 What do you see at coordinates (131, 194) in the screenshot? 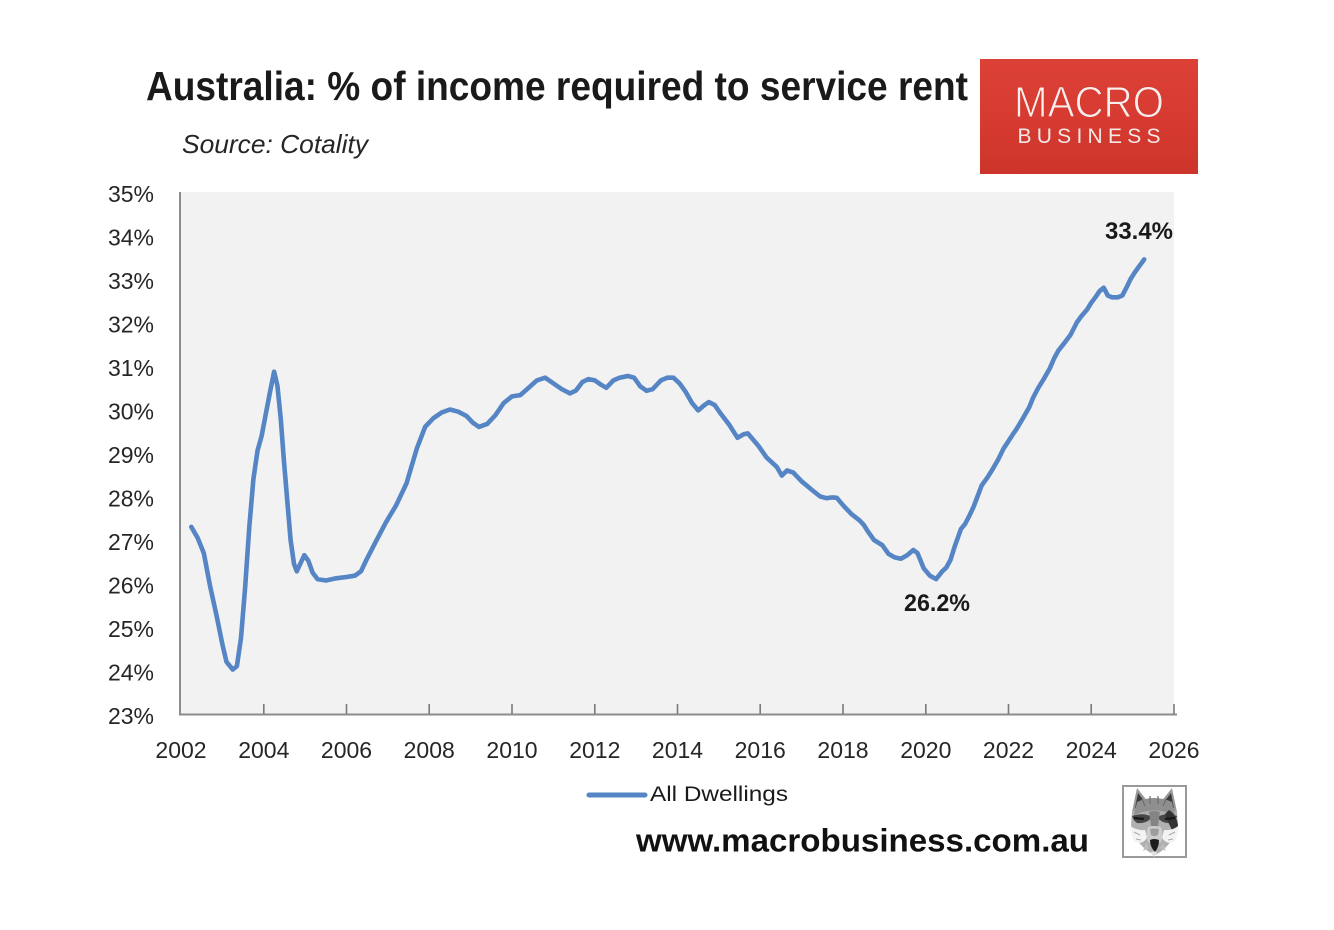
I see `svg-text: 35%` at bounding box center [131, 194].